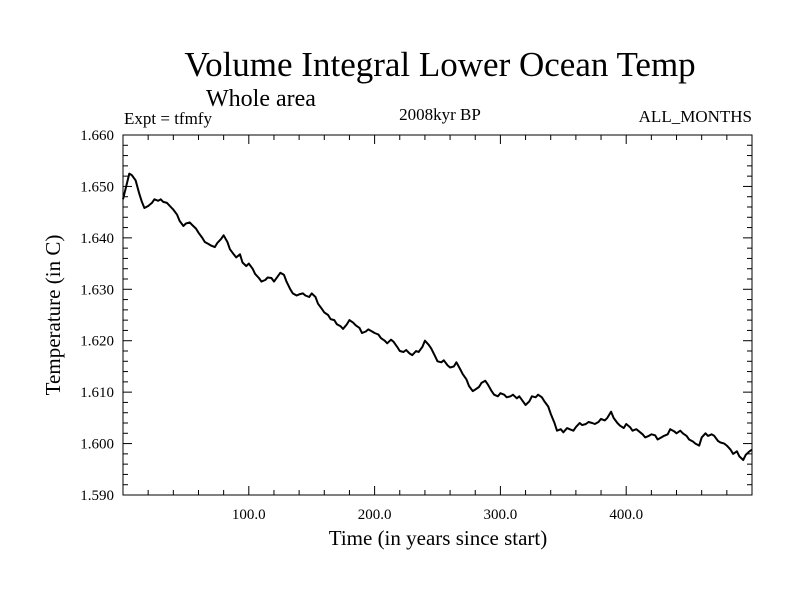 Image resolution: width=800 pixels, height=600 pixels. I want to click on y-tick-label: 1.630, so click(97, 290).